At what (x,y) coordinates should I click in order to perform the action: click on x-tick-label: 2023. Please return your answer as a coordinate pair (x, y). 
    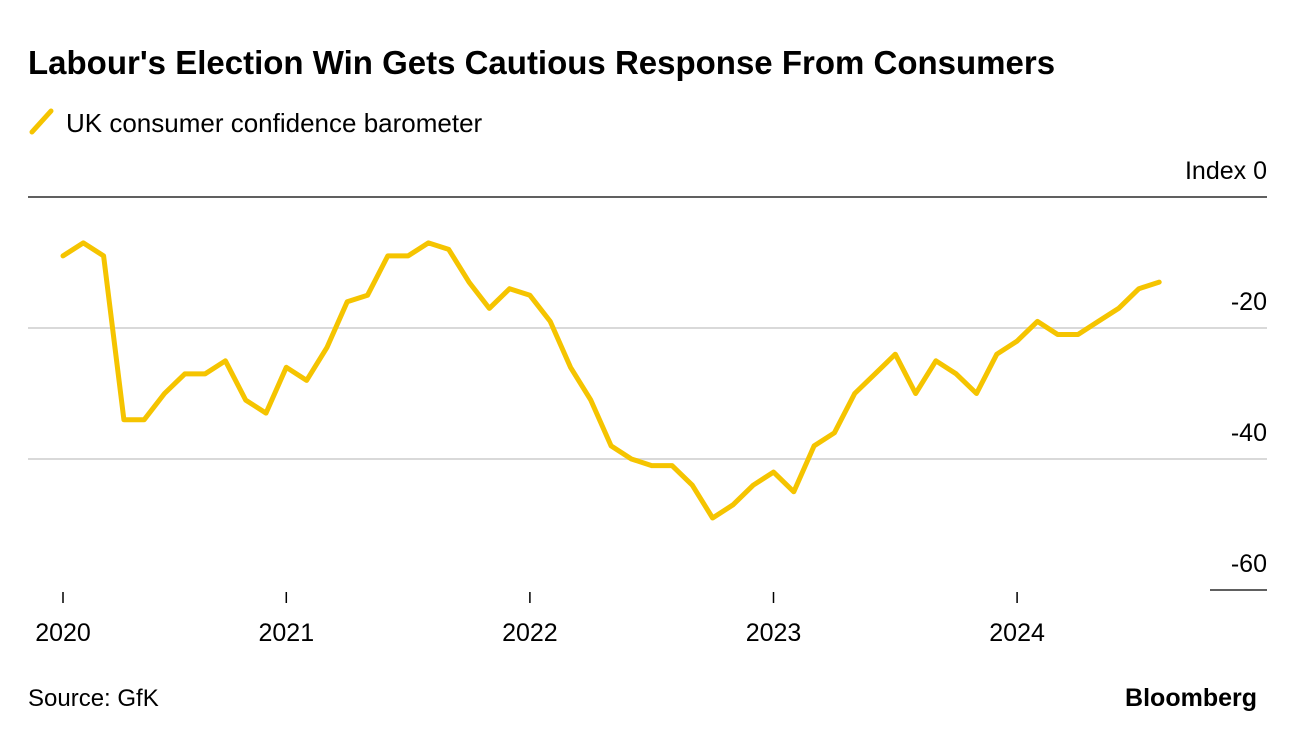
    Looking at the image, I should click on (774, 633).